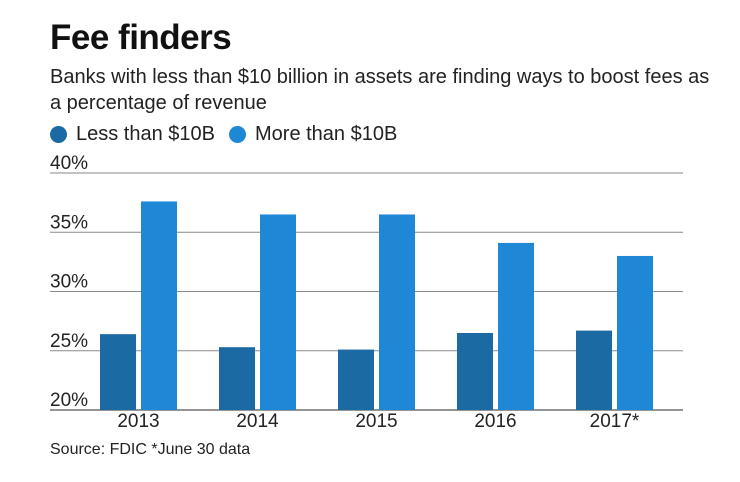 This screenshot has height=482, width=740. I want to click on bar-2017-less-than-10b, so click(594, 370).